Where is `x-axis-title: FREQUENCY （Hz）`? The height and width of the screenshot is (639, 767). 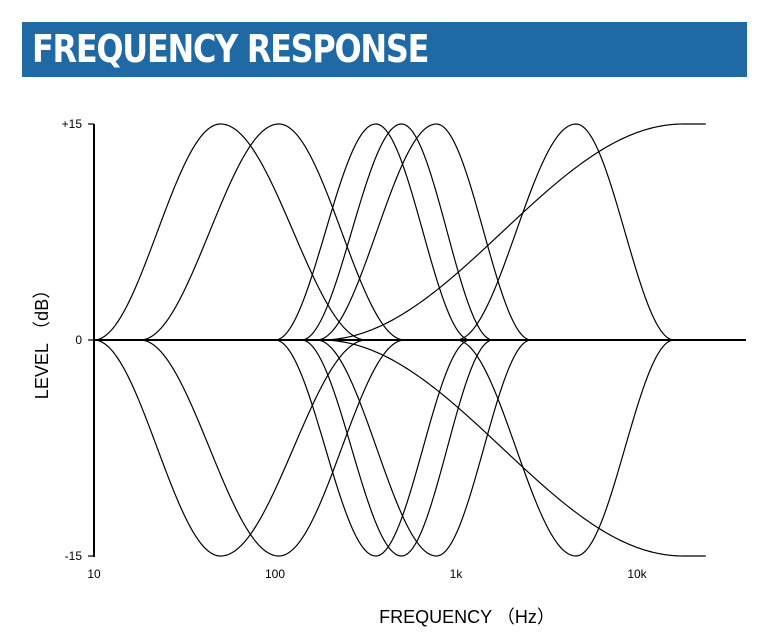
x-axis-title: FREQUENCY （Hz） is located at coordinates (467, 617).